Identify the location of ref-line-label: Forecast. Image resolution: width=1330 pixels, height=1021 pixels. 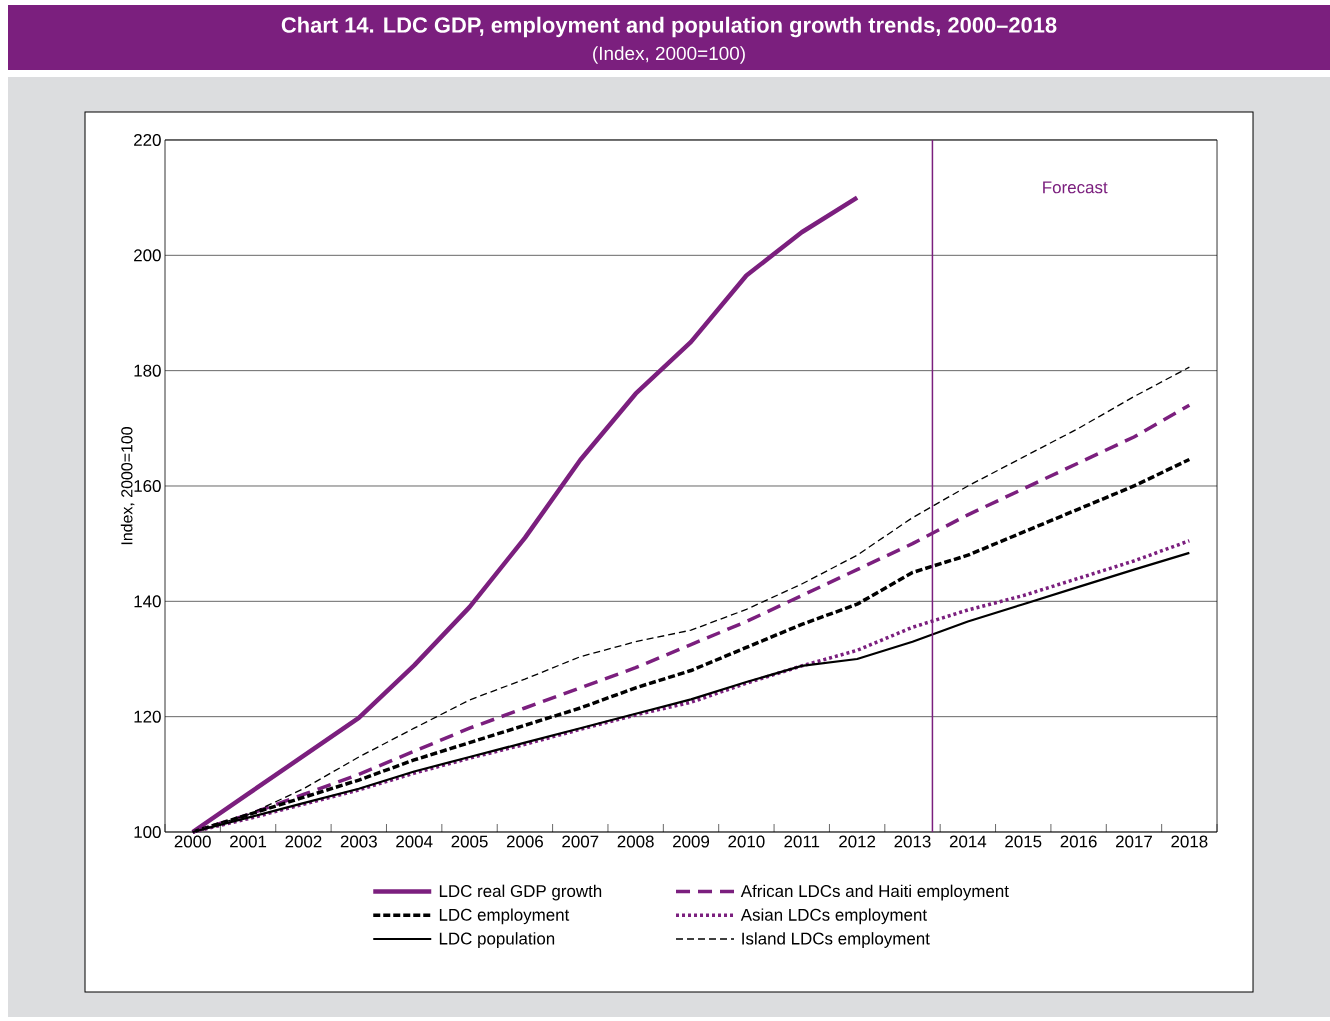
(1075, 187).